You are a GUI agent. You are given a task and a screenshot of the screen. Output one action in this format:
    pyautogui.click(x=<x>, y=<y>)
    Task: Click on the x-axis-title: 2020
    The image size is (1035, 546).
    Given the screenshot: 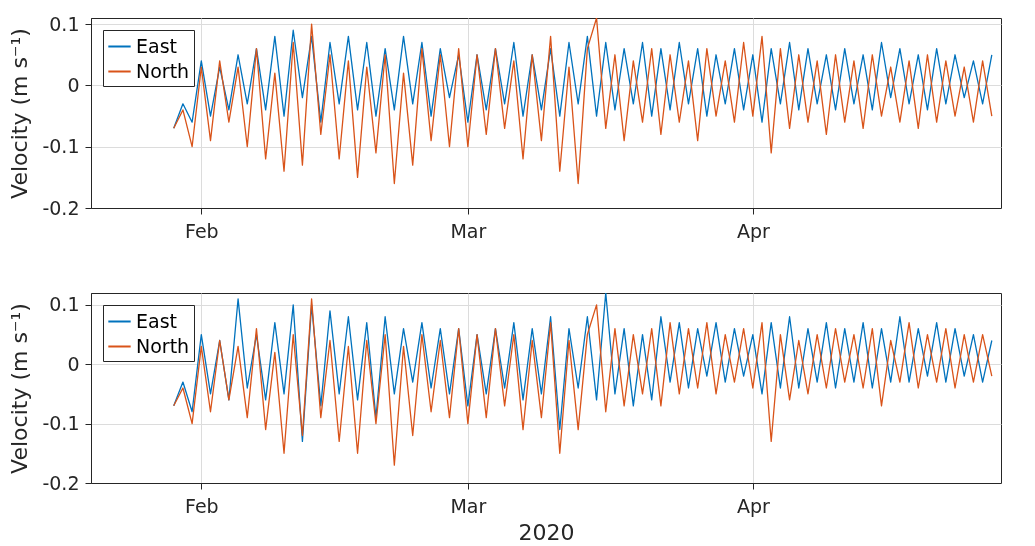 What is the action you would take?
    pyautogui.click(x=546, y=532)
    